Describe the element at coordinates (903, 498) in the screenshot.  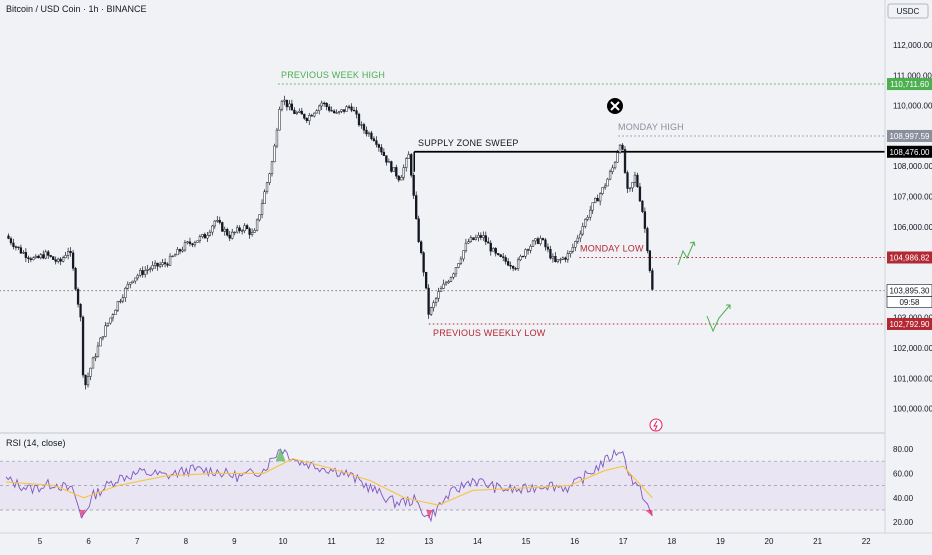
I see `rsi-tick-label: 40.00` at that location.